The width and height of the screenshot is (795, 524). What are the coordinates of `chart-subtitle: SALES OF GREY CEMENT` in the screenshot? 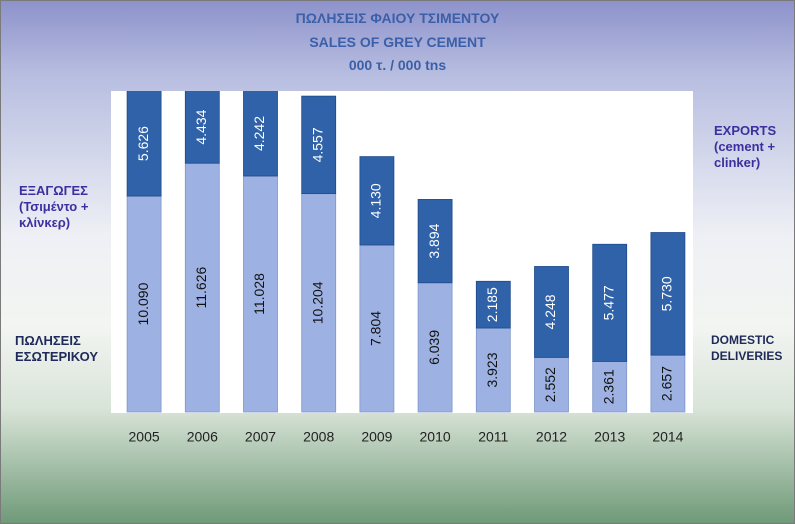 It's located at (397, 42).